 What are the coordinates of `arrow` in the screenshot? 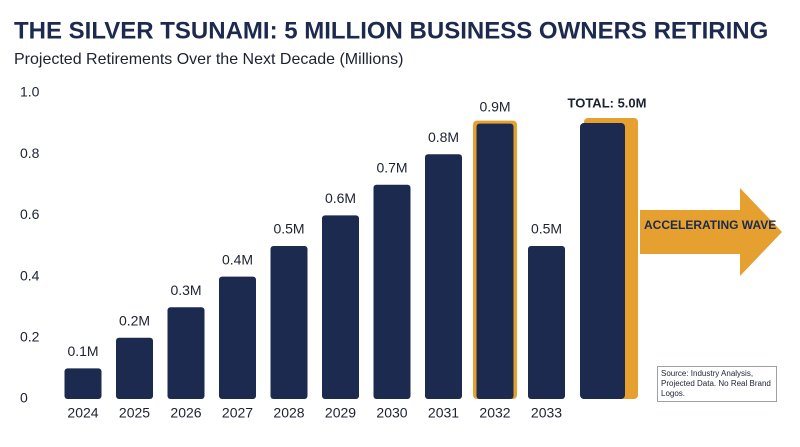 It's located at (711, 232).